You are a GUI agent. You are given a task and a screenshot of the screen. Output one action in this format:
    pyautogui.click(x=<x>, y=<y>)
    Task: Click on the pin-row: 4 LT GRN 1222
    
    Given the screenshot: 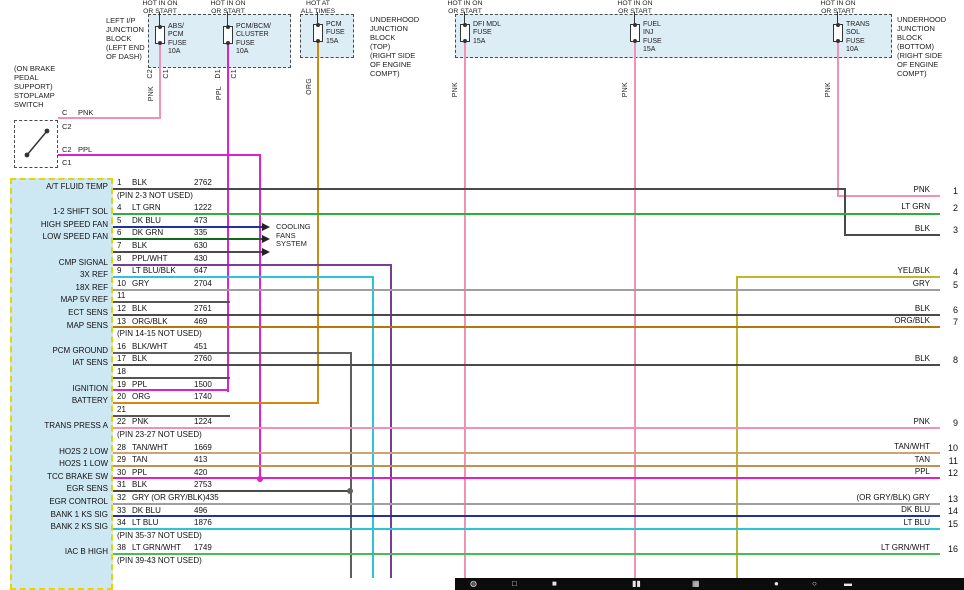 What is the action you would take?
    pyautogui.click(x=164, y=207)
    